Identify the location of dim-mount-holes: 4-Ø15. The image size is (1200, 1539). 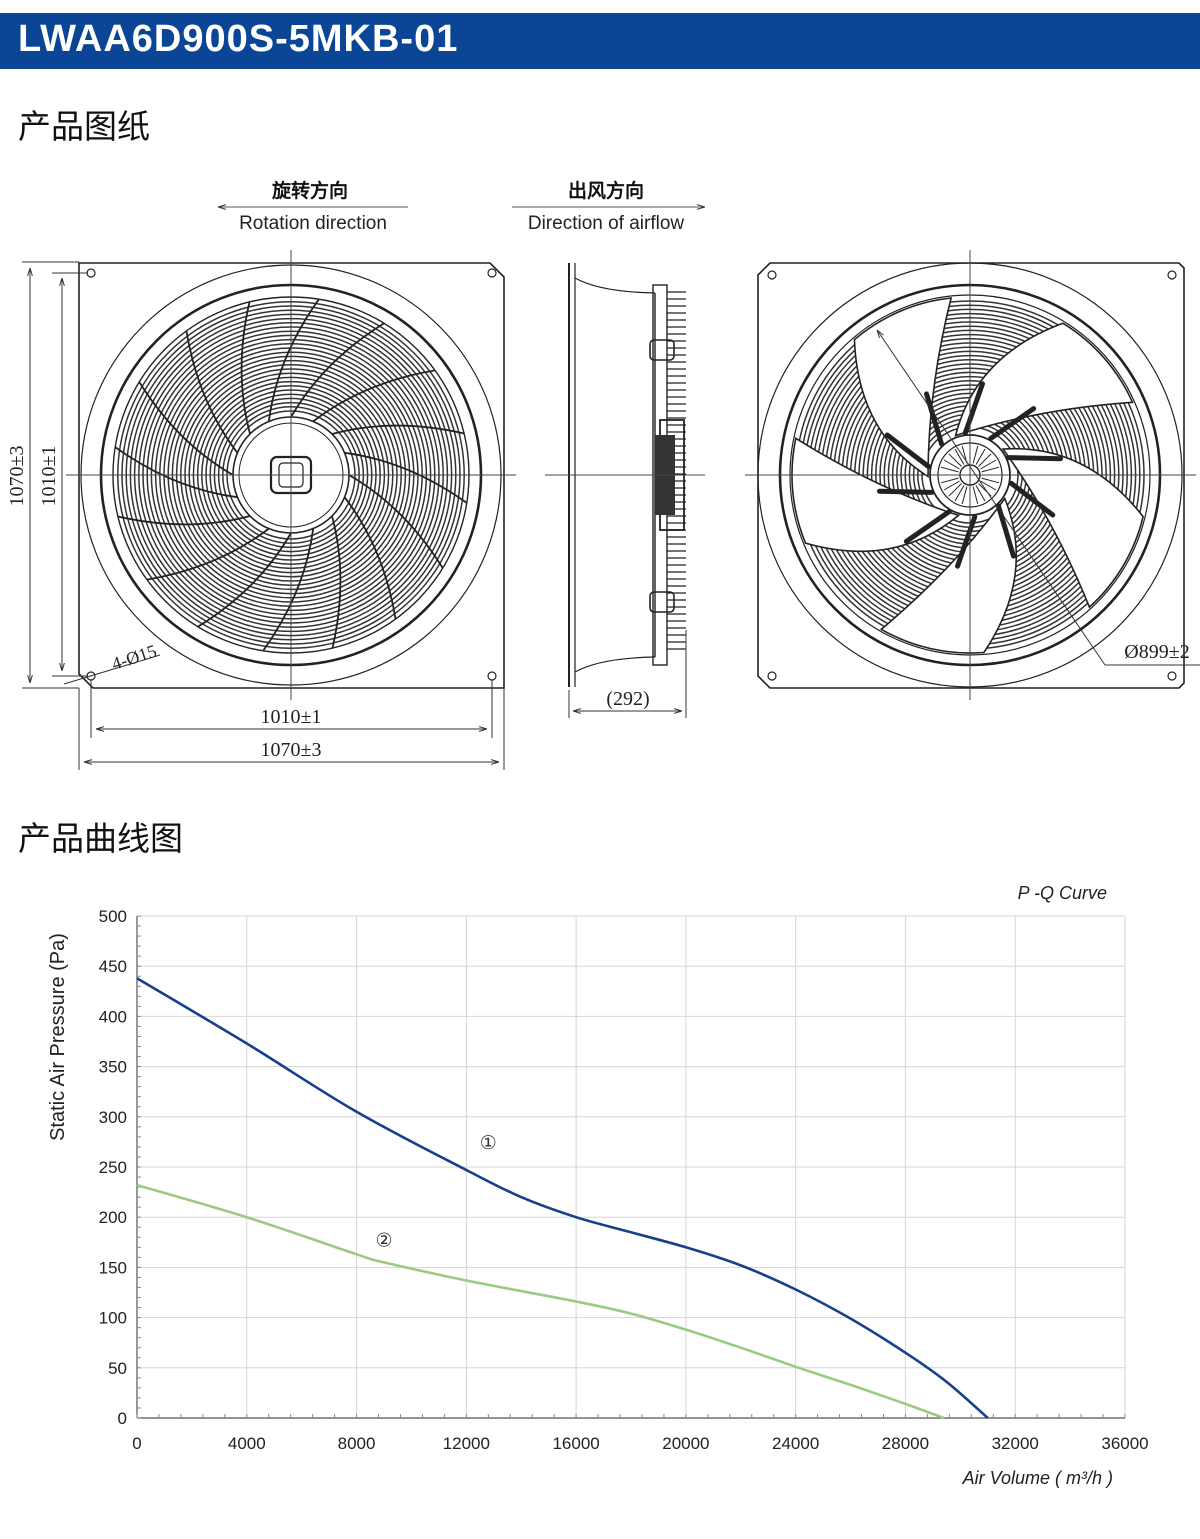
(134, 657).